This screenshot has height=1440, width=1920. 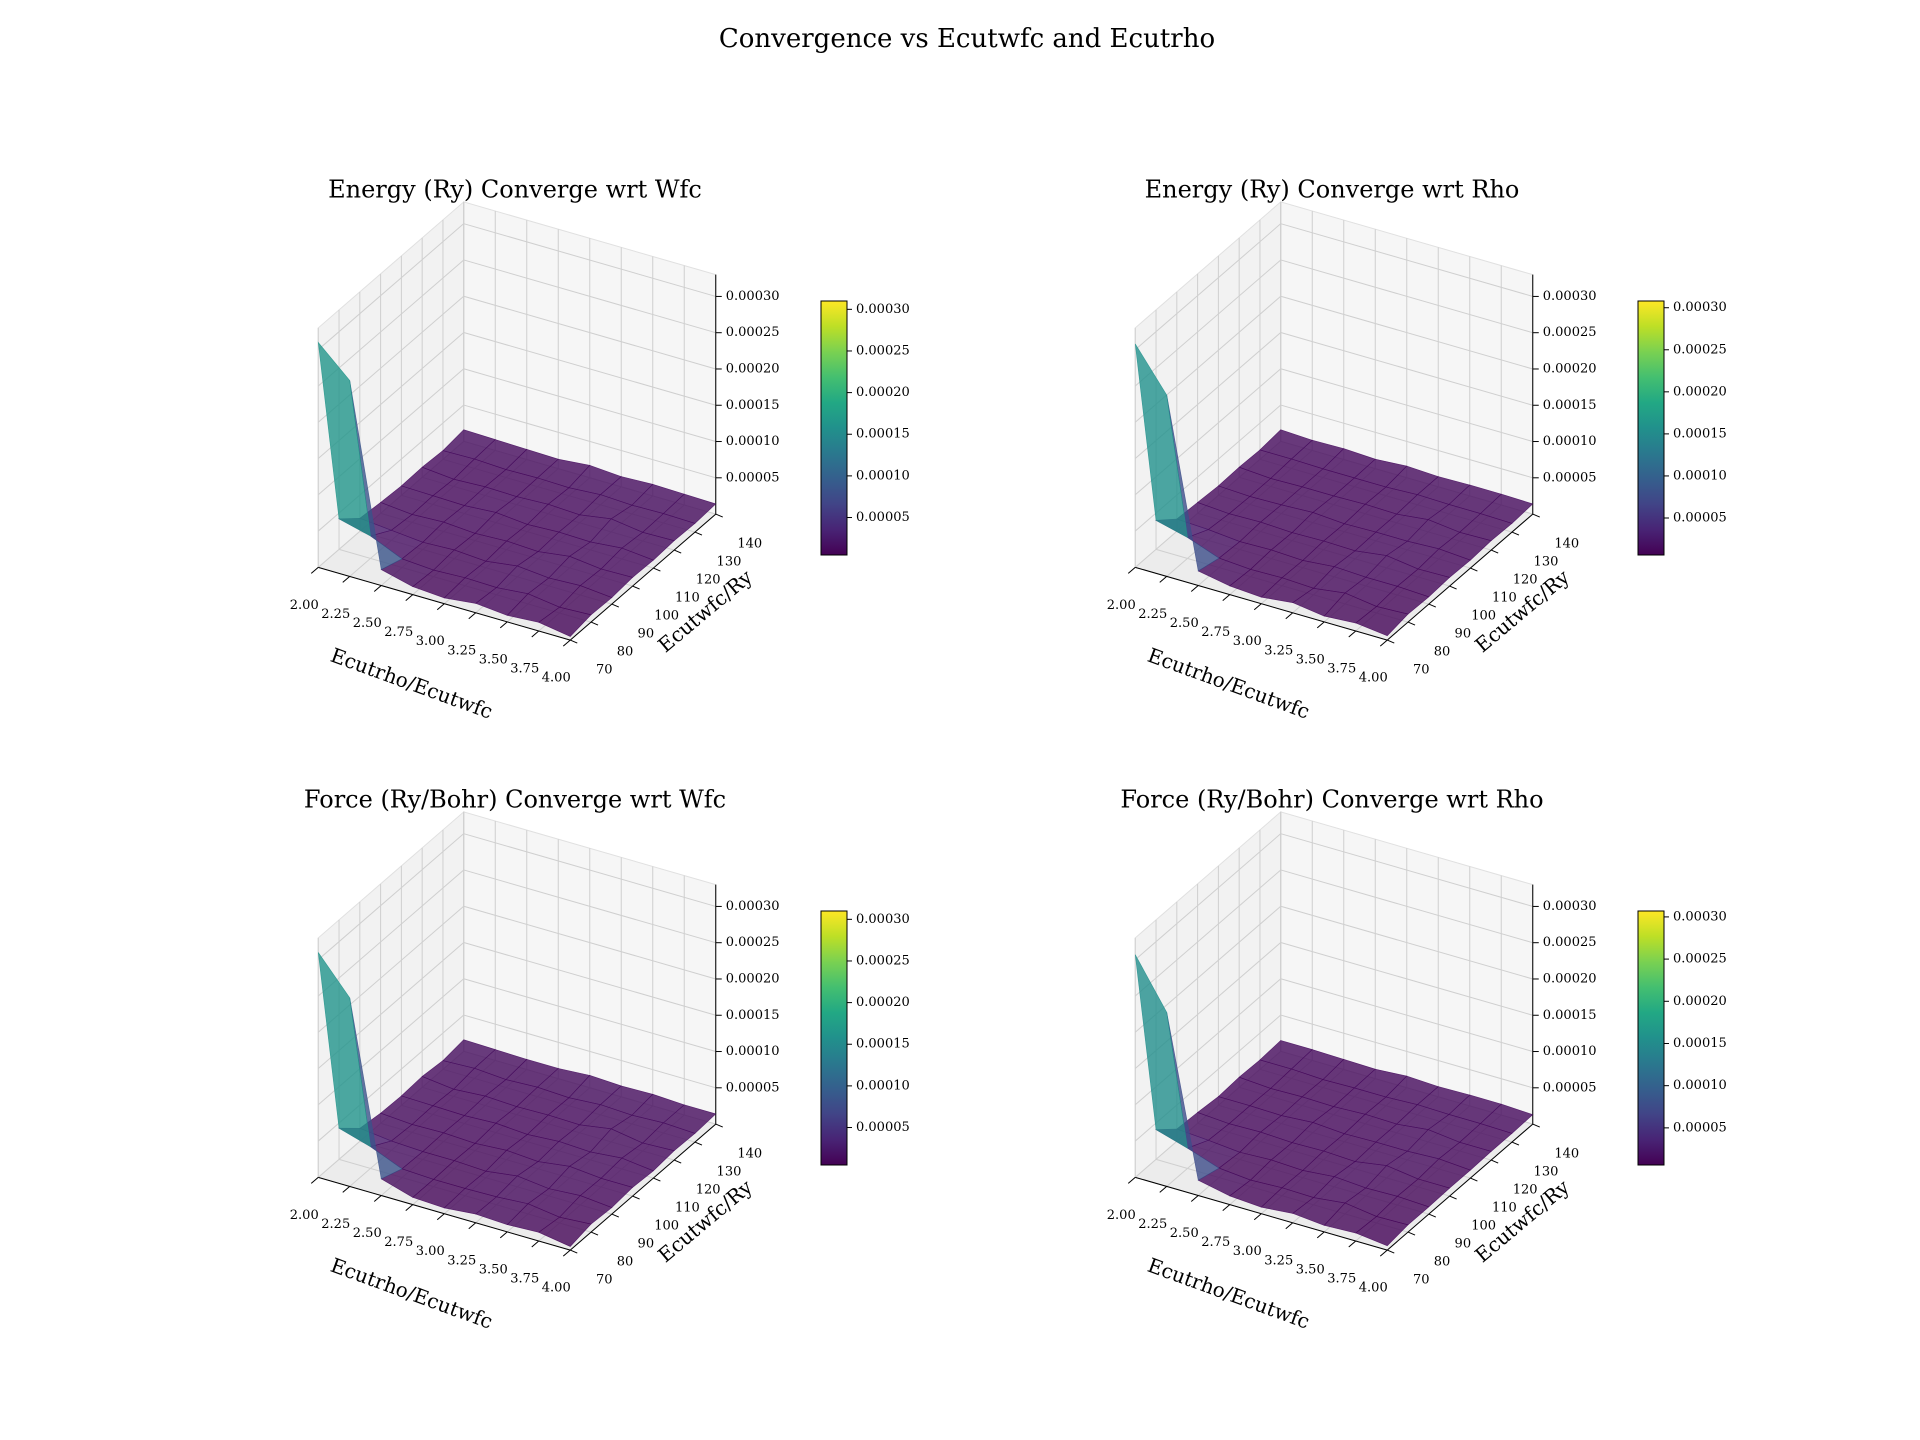 I want to click on subplot-title: Energy (Ry) Converge wrt Rho, so click(x=1332, y=190).